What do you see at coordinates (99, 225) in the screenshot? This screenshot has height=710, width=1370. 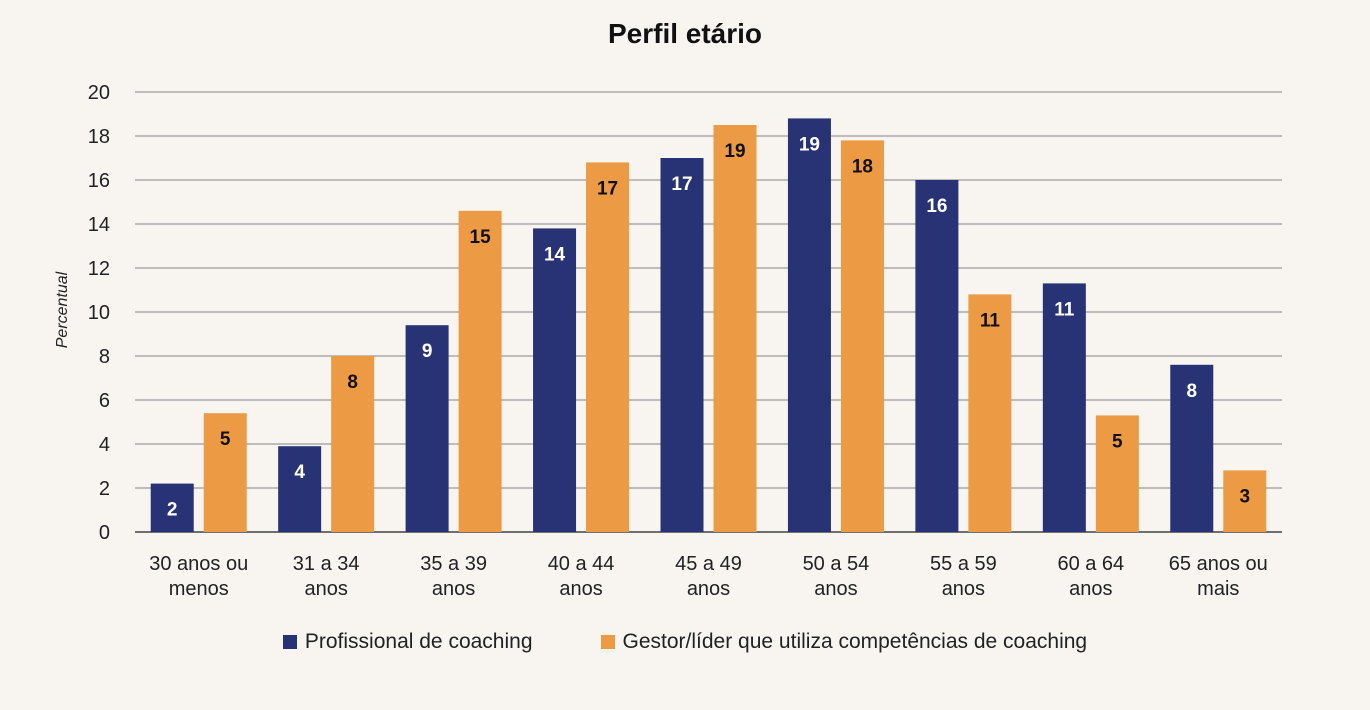 I see `y-tick-label: 14` at bounding box center [99, 225].